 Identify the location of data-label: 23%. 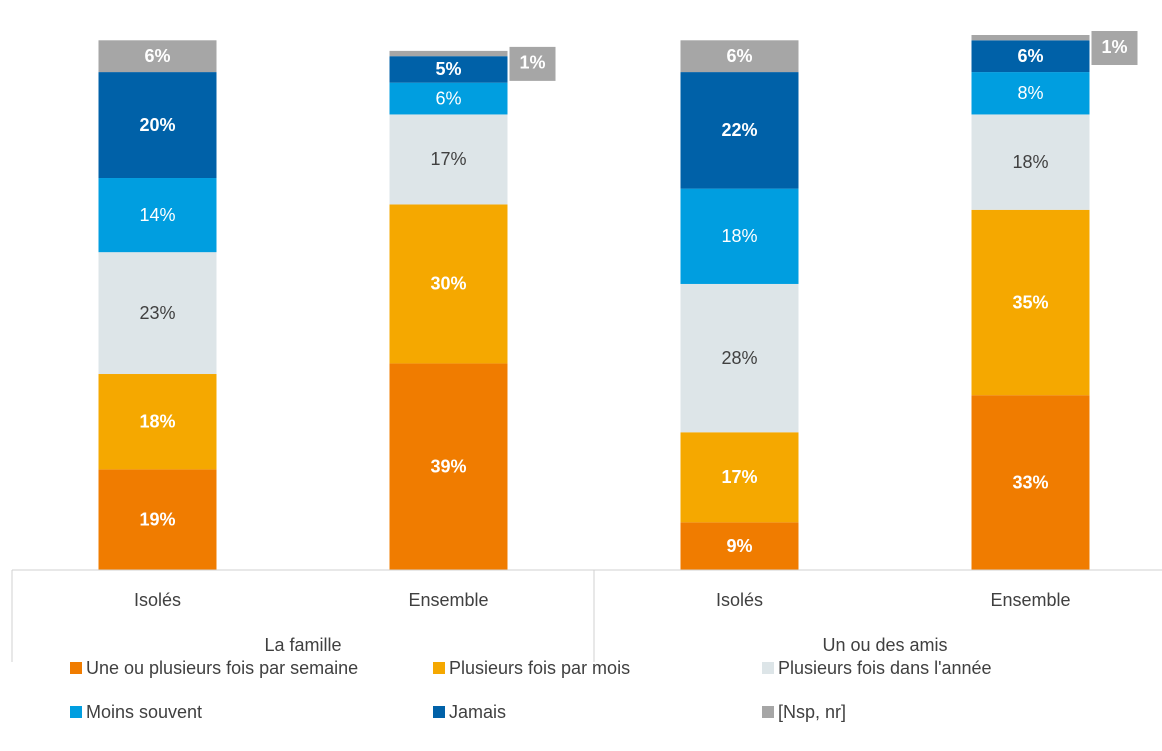
(157, 313).